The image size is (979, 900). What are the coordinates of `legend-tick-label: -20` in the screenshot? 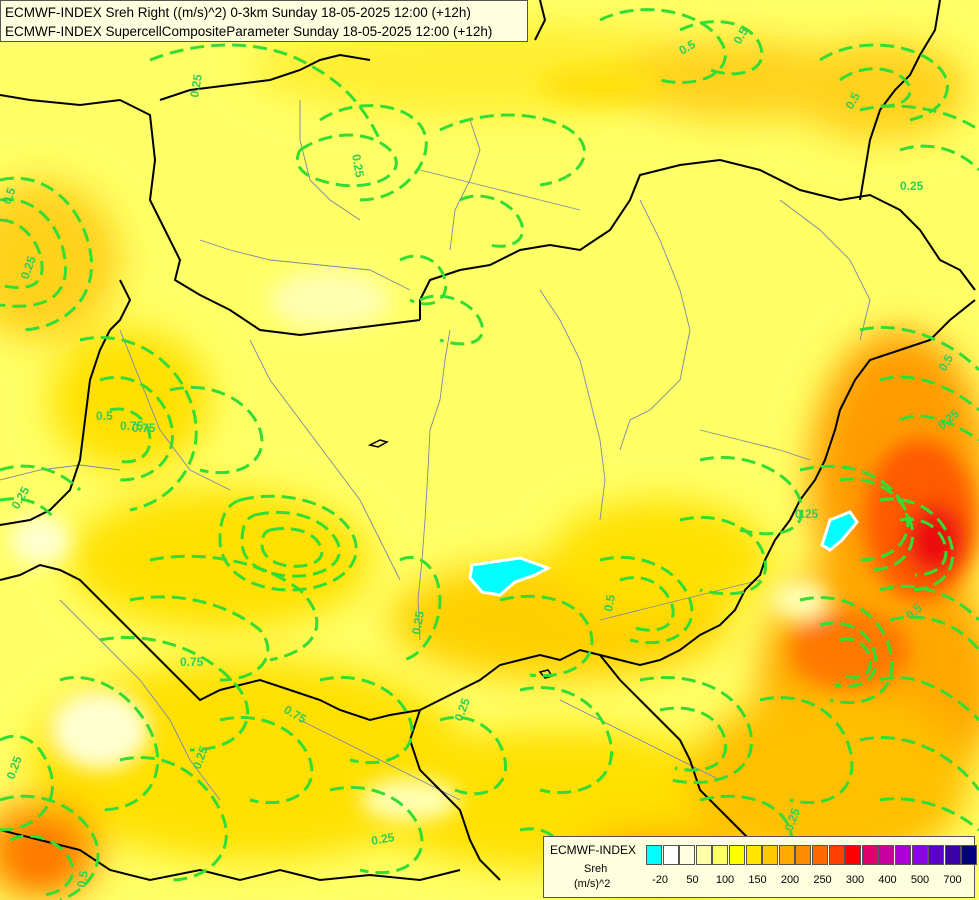 It's located at (660, 880).